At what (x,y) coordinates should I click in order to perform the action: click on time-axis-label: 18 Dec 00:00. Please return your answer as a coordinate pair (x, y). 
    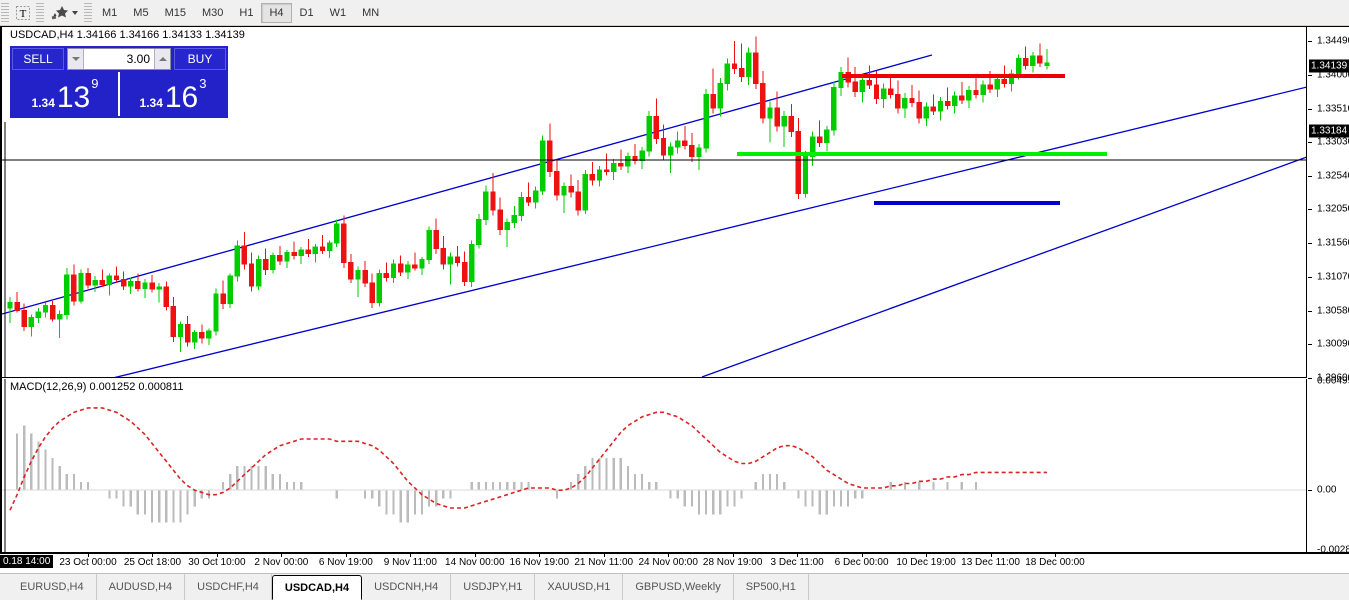
    Looking at the image, I should click on (1055, 562).